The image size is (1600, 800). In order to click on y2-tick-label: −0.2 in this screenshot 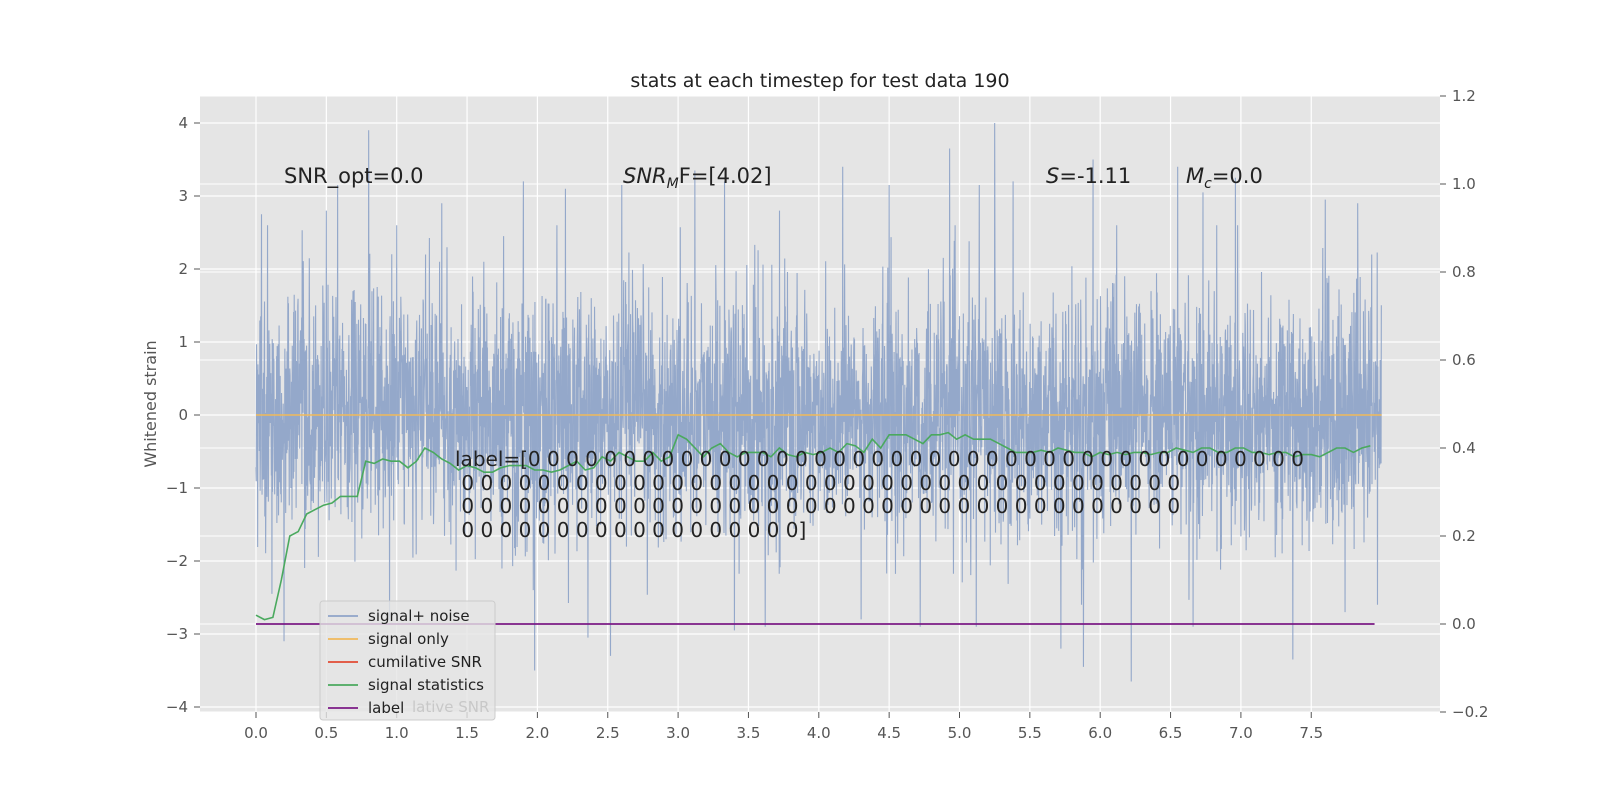, I will do `click(1470, 712)`.